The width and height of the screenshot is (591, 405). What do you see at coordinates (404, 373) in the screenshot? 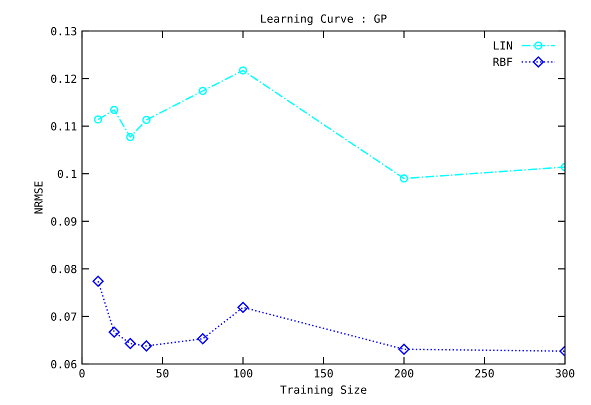
I see `x-tick-label: 200` at bounding box center [404, 373].